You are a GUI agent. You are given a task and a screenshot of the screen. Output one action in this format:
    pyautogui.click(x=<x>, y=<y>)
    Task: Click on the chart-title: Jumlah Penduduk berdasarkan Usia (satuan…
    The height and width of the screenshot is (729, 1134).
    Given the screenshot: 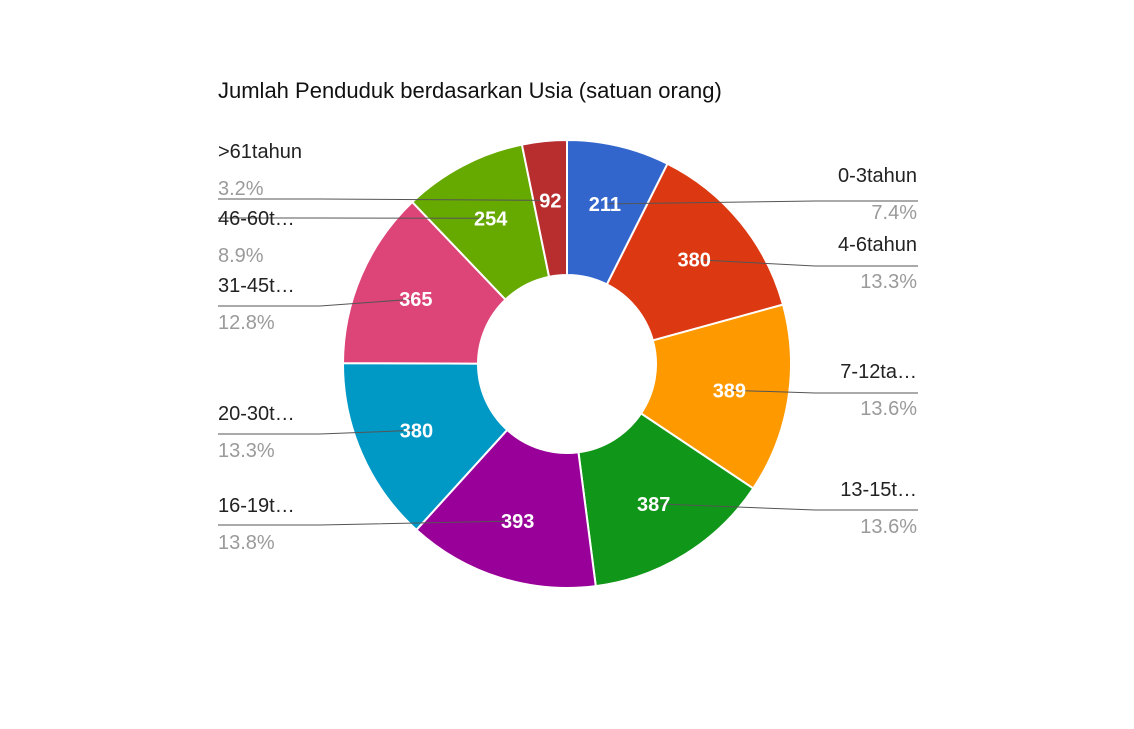 What is the action you would take?
    pyautogui.click(x=470, y=90)
    